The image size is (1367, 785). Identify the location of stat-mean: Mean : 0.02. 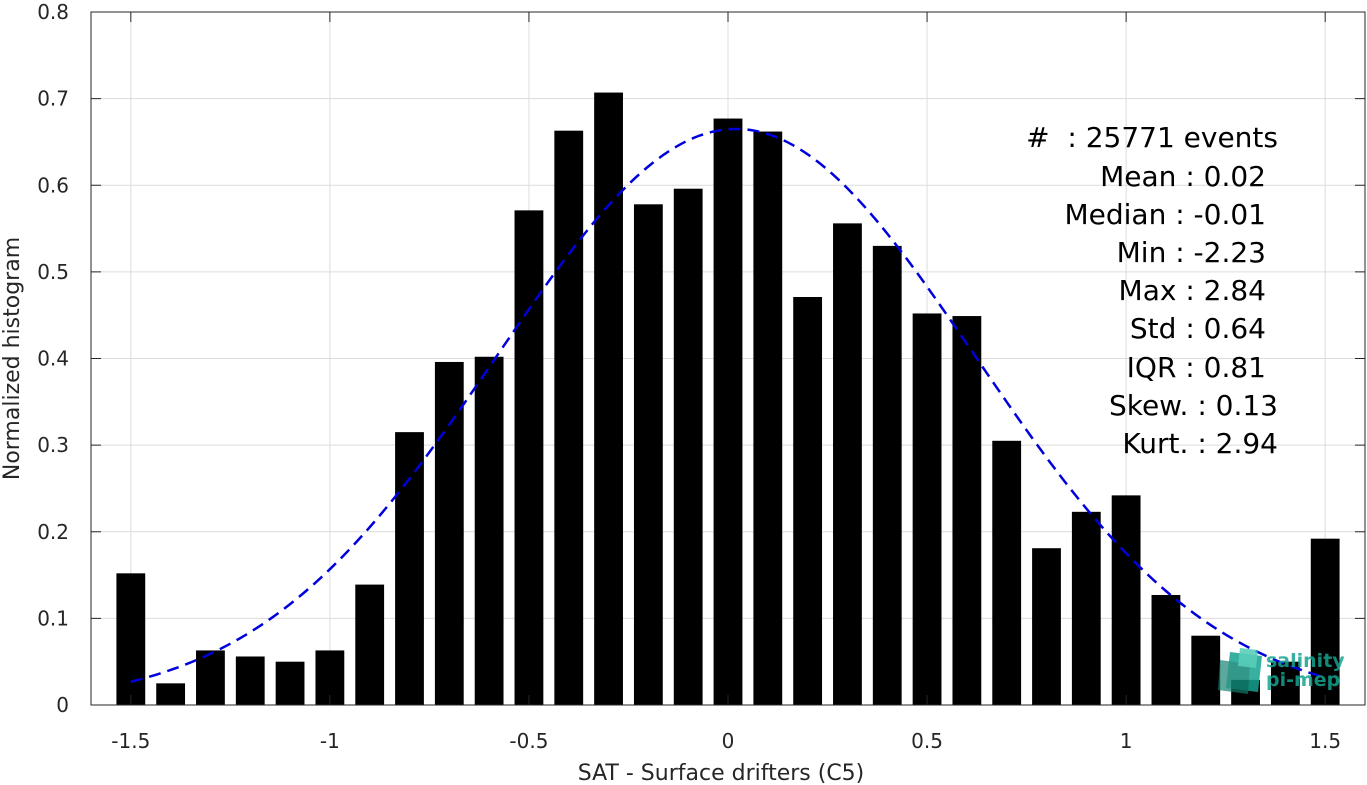
(1183, 176).